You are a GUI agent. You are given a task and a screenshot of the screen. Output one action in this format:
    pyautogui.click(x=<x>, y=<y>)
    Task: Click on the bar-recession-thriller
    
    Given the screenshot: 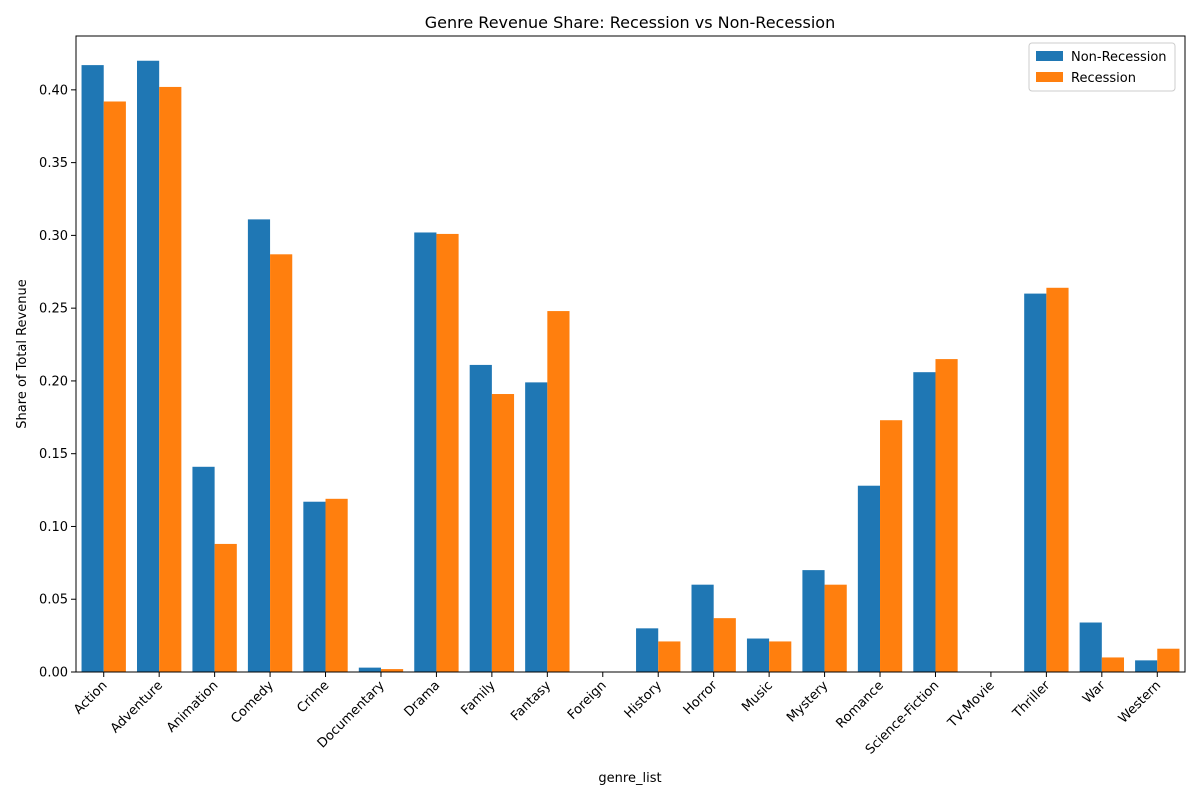 What is the action you would take?
    pyautogui.click(x=1057, y=479)
    